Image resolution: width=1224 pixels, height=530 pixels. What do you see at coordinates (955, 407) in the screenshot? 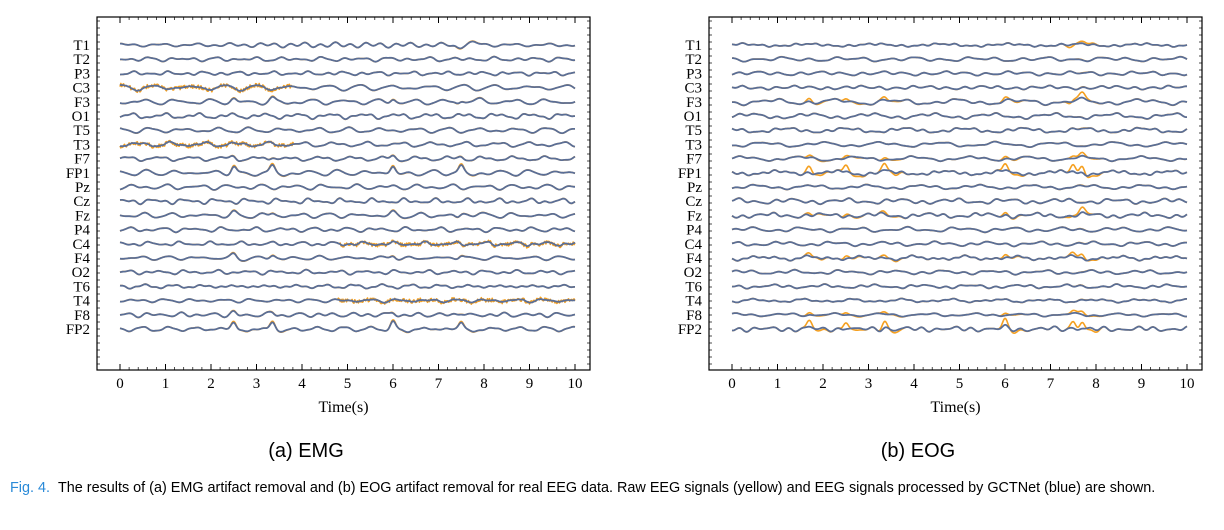
I see `x-axis-label: Time(s)` at bounding box center [955, 407].